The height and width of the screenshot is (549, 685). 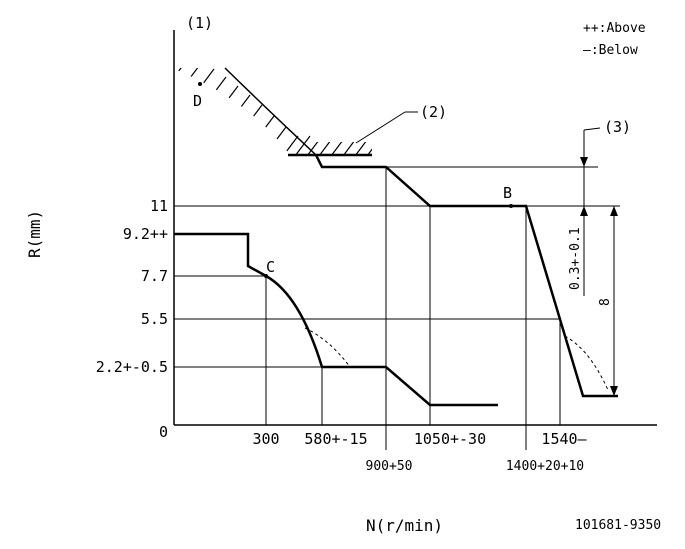 What do you see at coordinates (586, 363) in the screenshot?
I see `dashed-extension-right` at bounding box center [586, 363].